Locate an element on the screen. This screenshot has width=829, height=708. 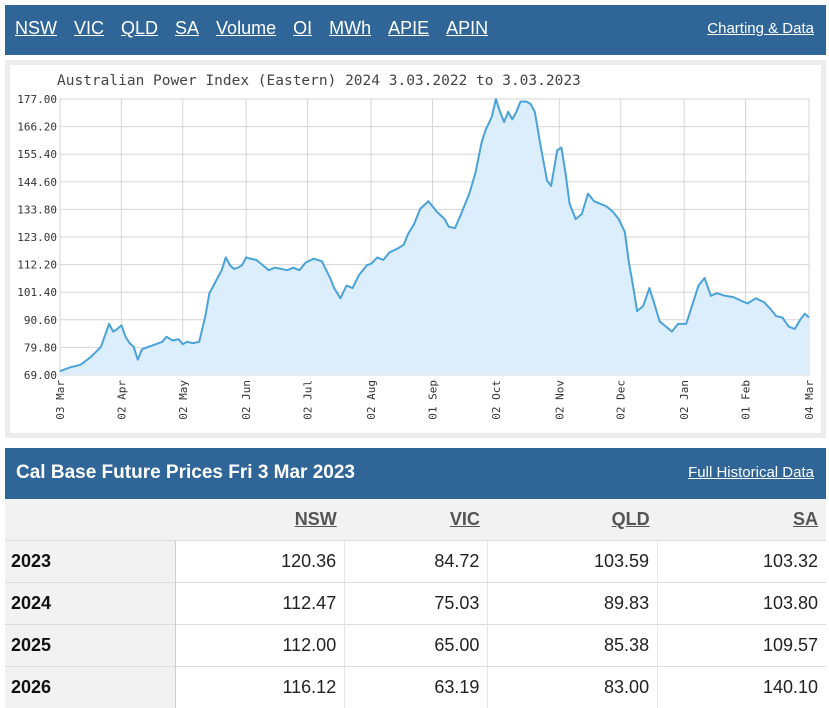
x-tick-label: 02 Jul is located at coordinates (308, 400).